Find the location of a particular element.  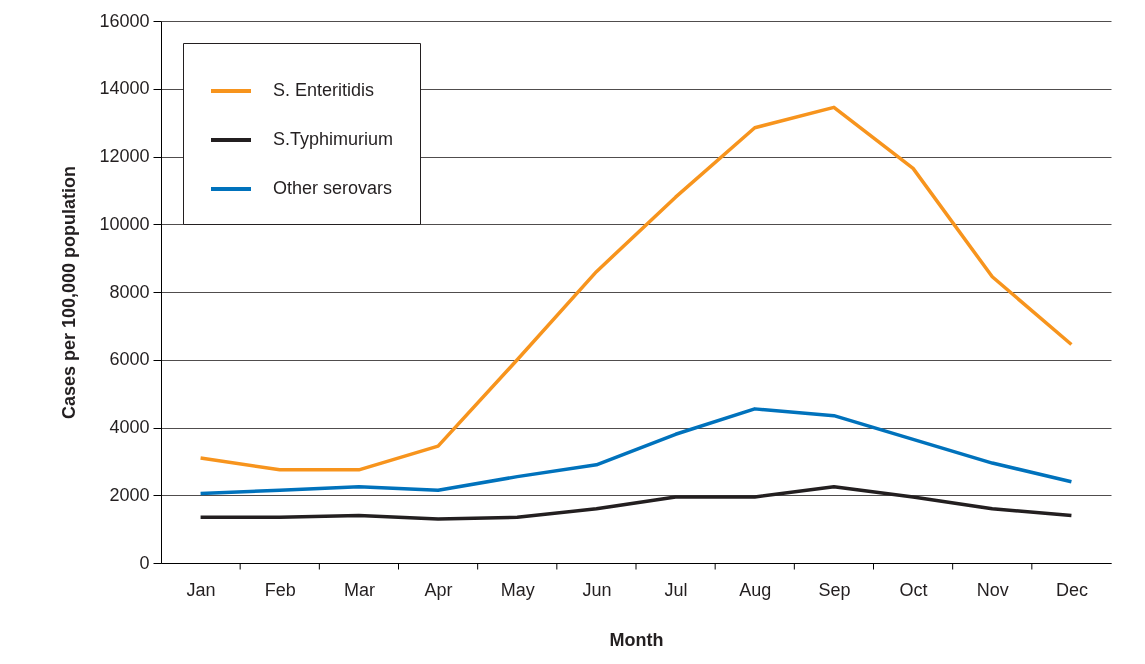

x-tick-label: Apr is located at coordinates (438, 589).